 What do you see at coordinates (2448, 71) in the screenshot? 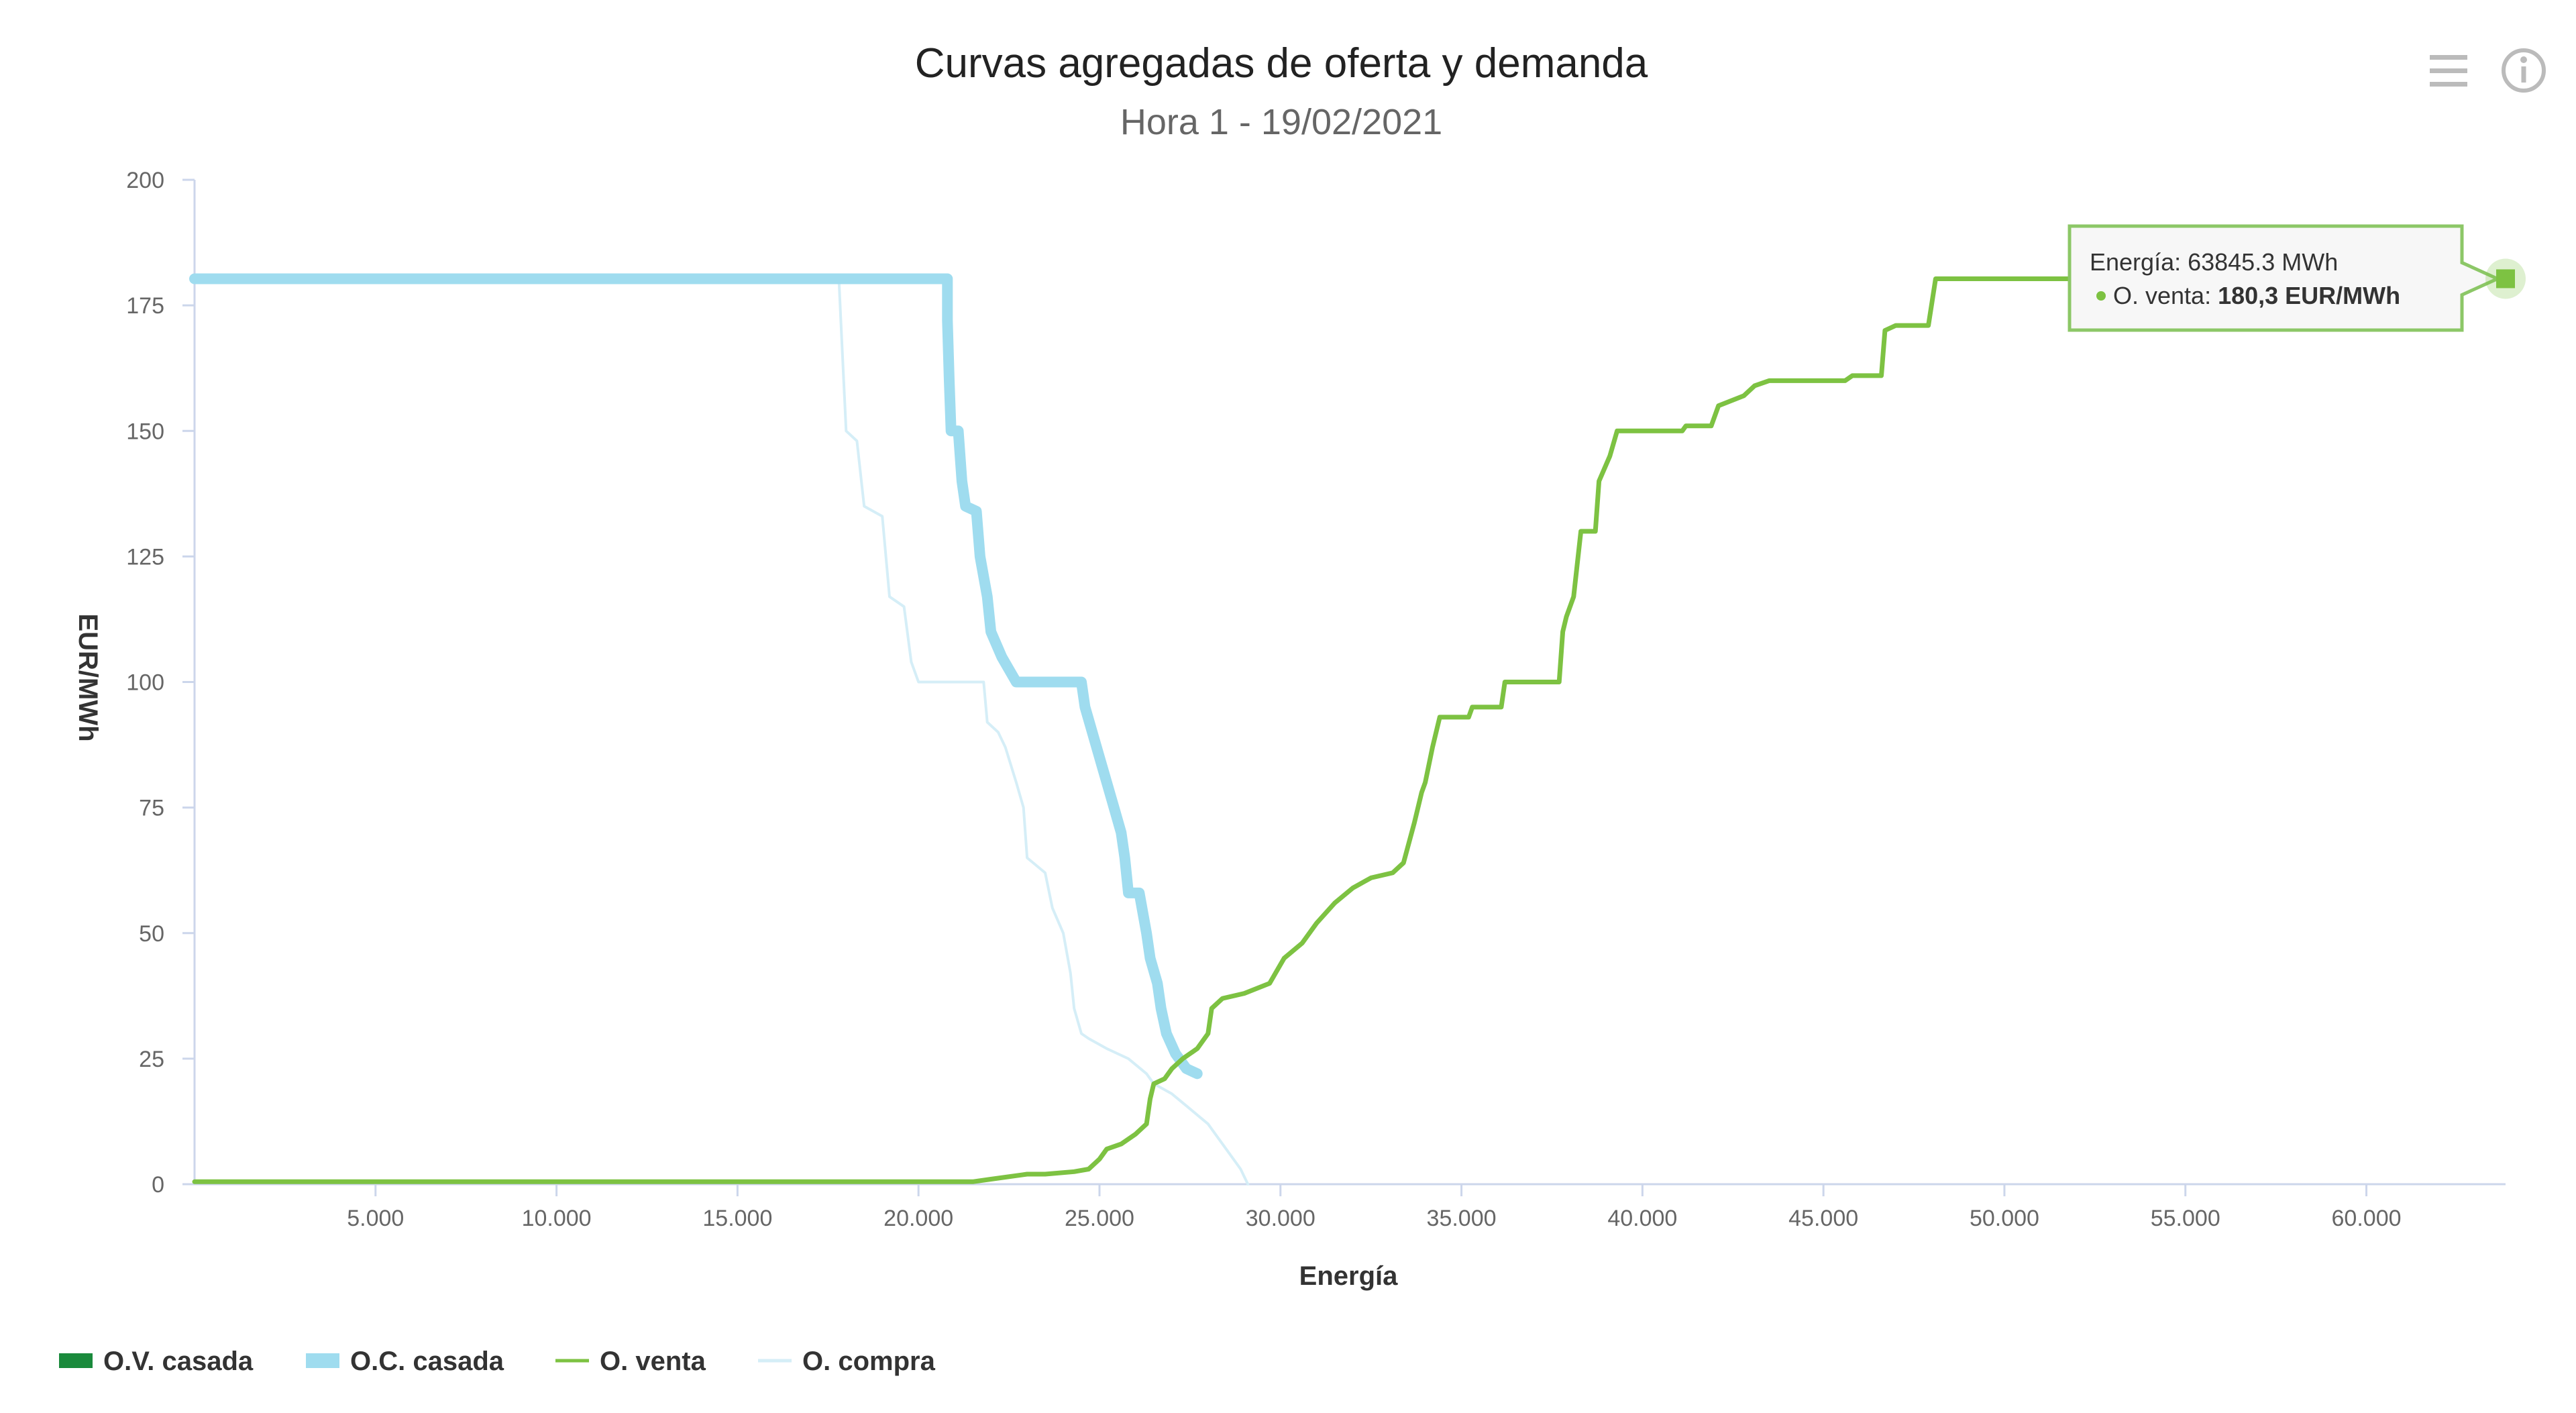
I see `hamburger-menu-icon` at bounding box center [2448, 71].